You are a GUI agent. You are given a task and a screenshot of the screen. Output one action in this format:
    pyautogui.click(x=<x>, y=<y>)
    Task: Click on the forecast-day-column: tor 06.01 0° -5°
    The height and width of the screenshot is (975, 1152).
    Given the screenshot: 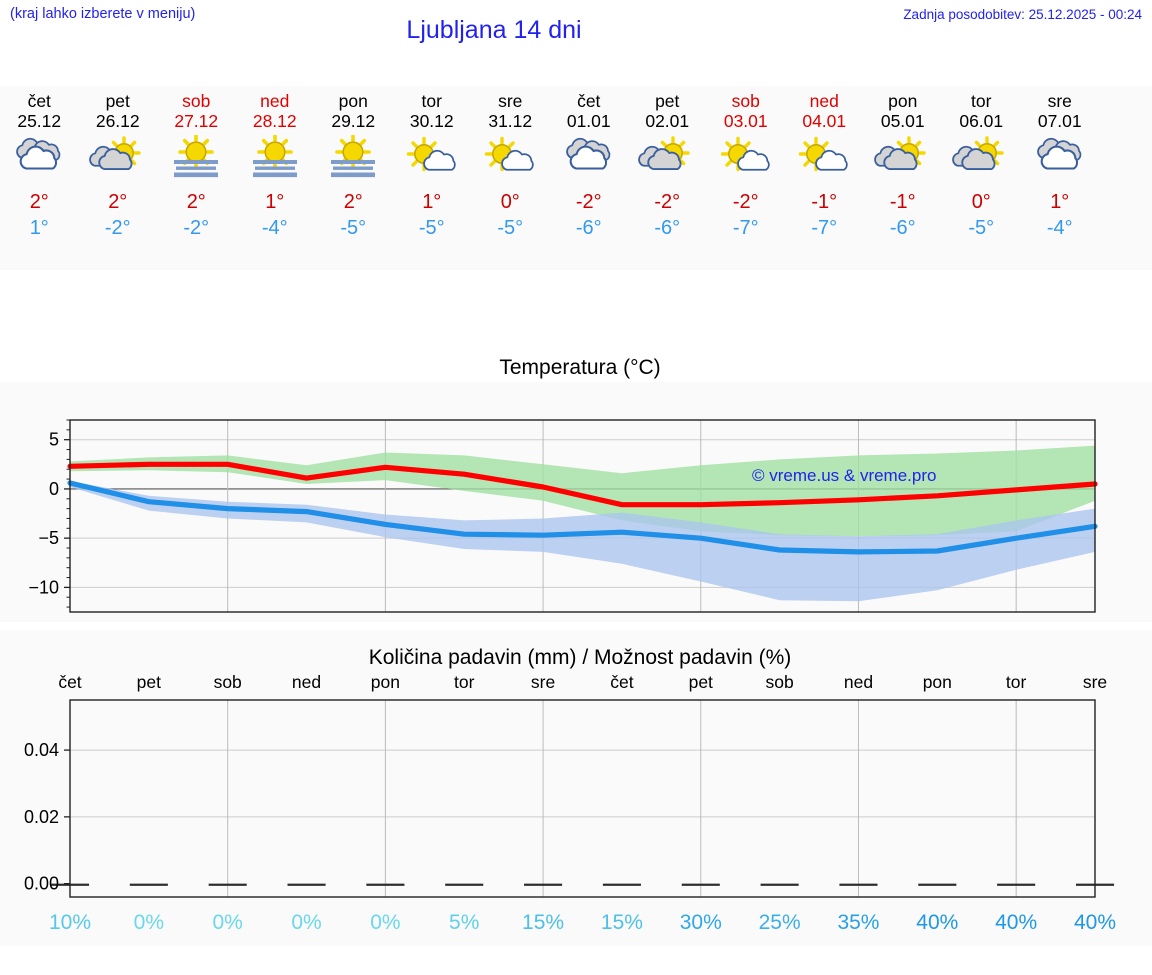 What is the action you would take?
    pyautogui.click(x=981, y=178)
    